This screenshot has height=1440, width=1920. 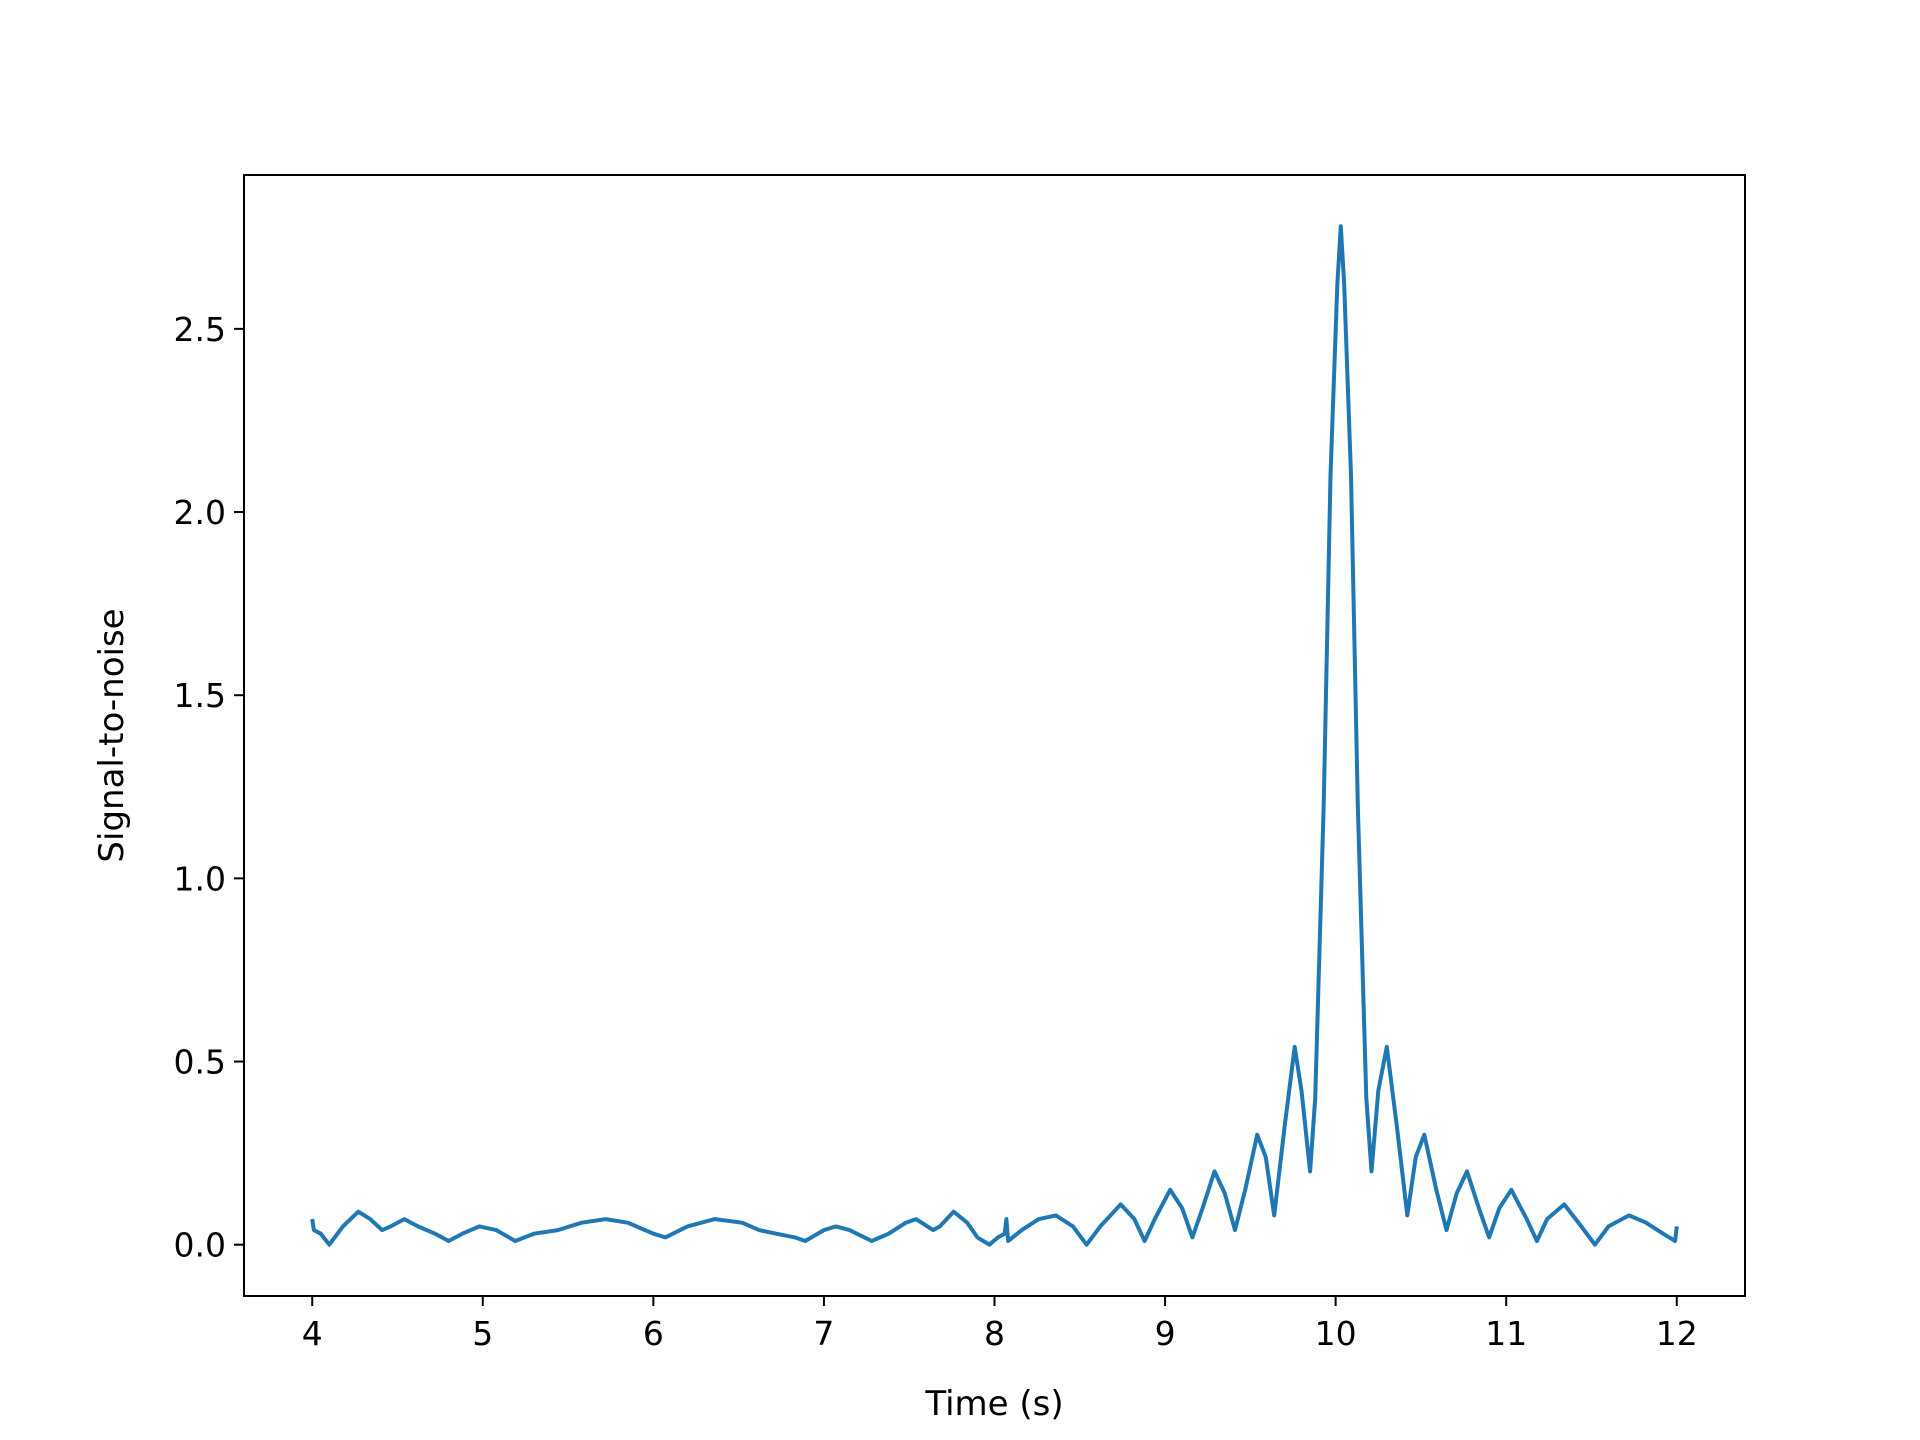 What do you see at coordinates (200, 1245) in the screenshot?
I see `y-tick-label: 0.0` at bounding box center [200, 1245].